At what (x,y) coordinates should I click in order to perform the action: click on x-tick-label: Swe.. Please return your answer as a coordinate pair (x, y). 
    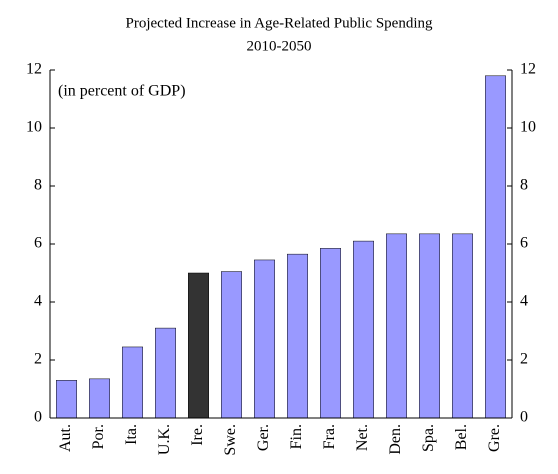
    Looking at the image, I should click on (230, 440).